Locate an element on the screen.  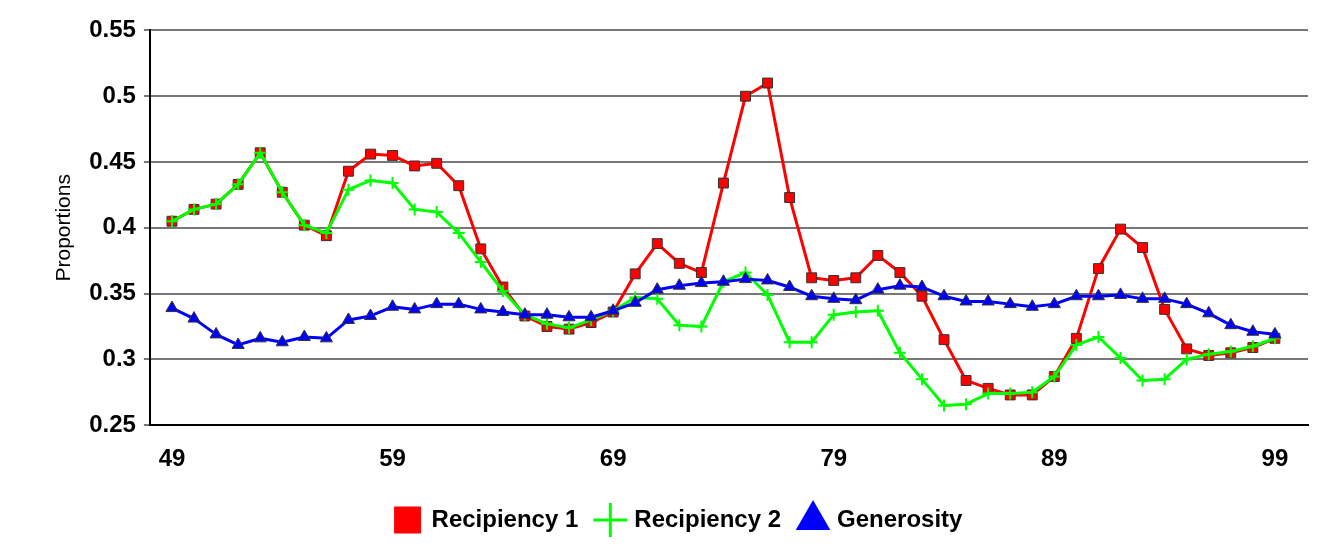
x-tick-label: 99 is located at coordinates (1275, 458).